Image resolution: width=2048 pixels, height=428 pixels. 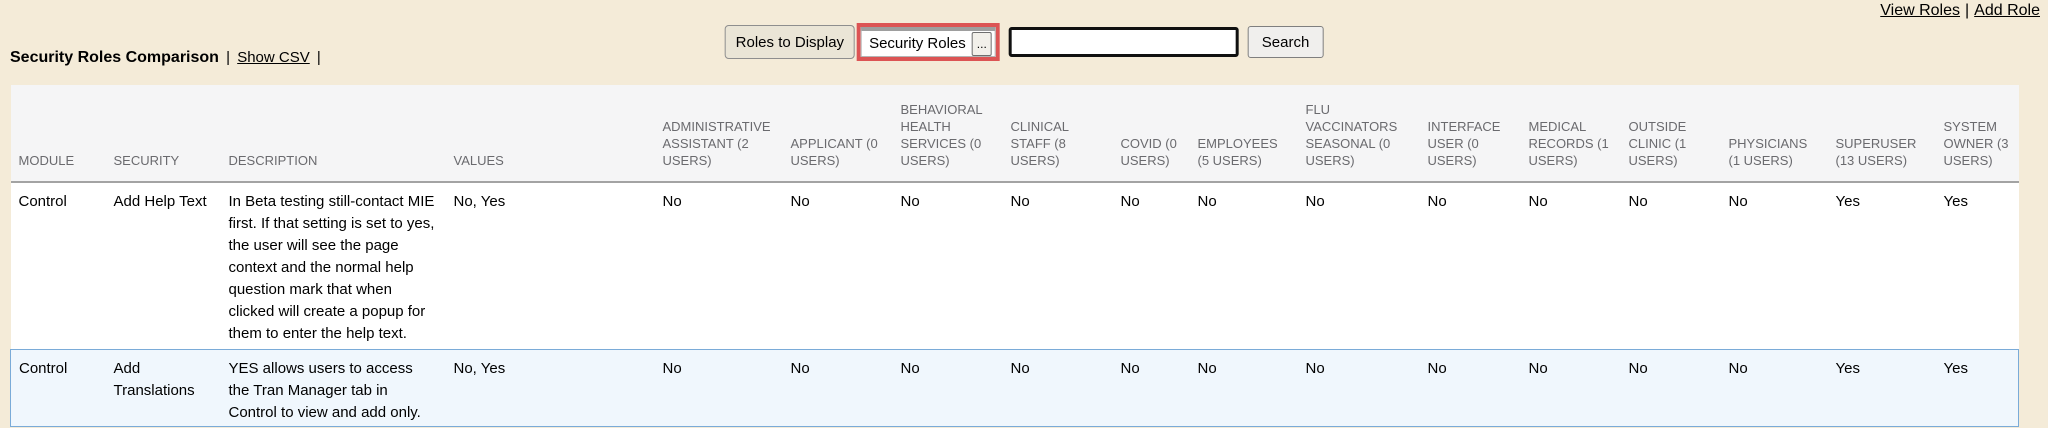 I want to click on column-header: ADMINISTRATIVE ASSISTANT (2 USERS), so click(x=718, y=134).